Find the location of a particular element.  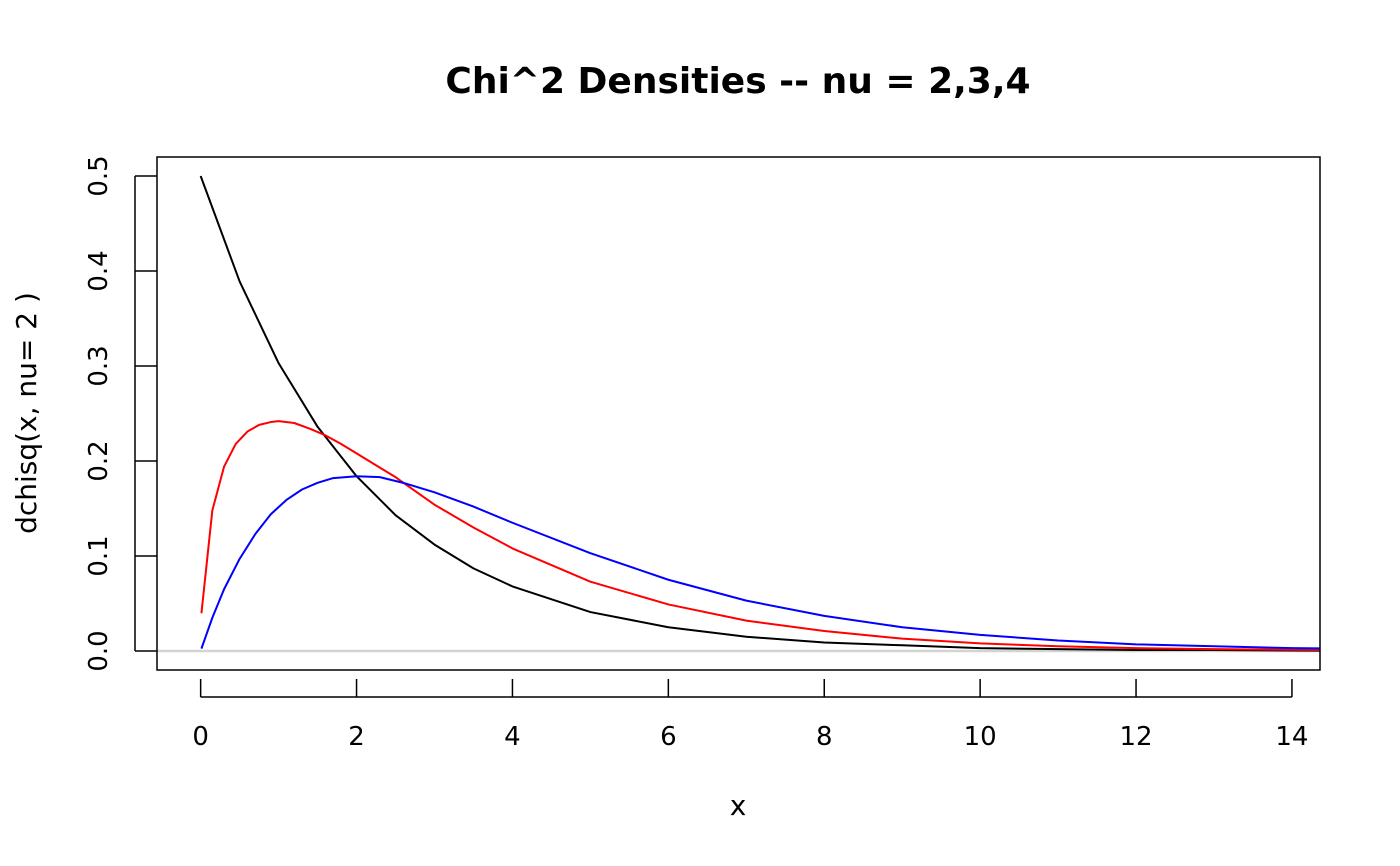

x-tick-label: 4 is located at coordinates (512, 737).